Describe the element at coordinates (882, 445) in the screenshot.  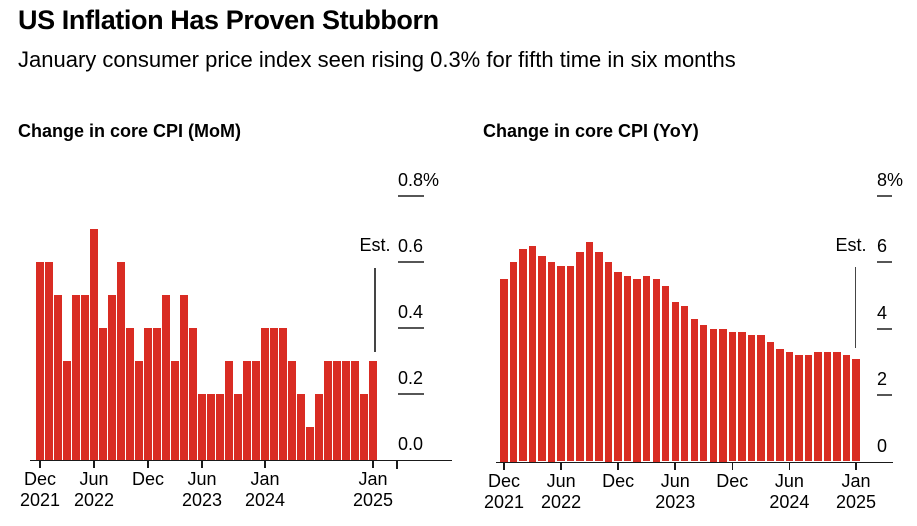
I see `y-axis-label: 0` at that location.